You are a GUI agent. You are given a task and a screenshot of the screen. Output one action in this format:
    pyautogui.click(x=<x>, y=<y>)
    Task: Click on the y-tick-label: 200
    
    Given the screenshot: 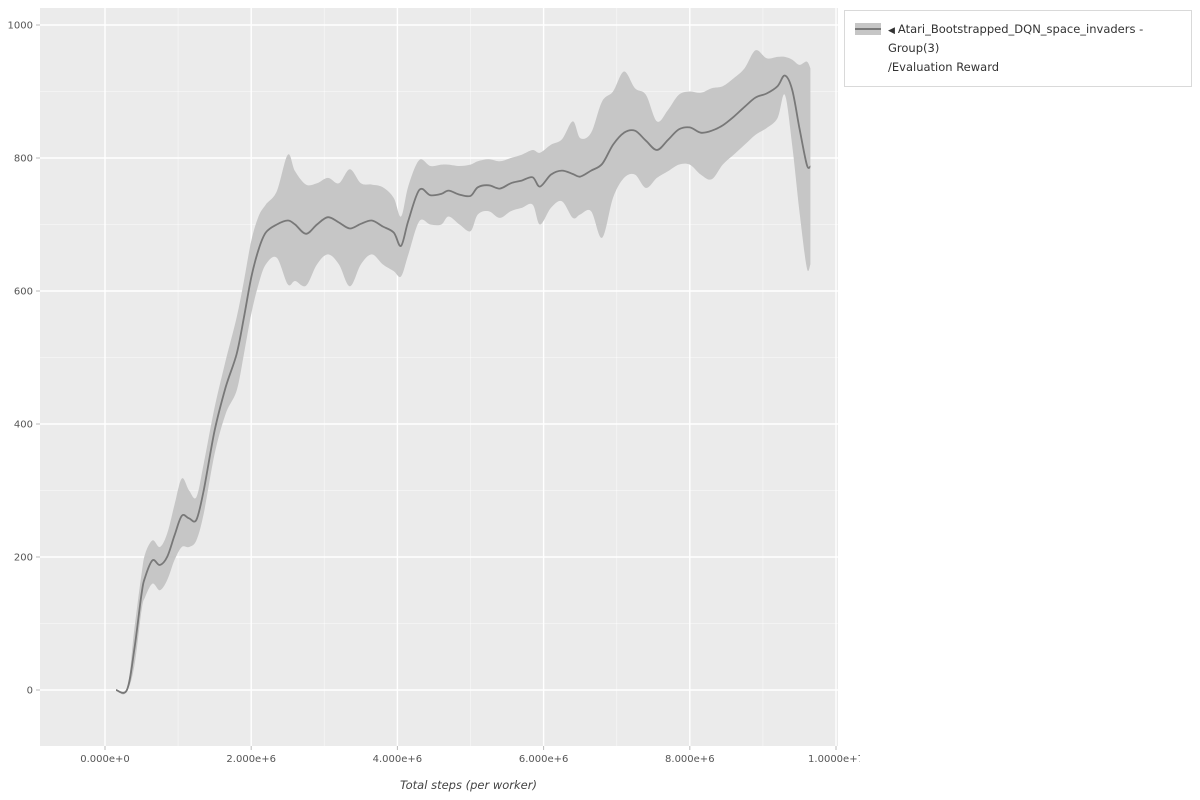 What is the action you would take?
    pyautogui.click(x=23, y=558)
    